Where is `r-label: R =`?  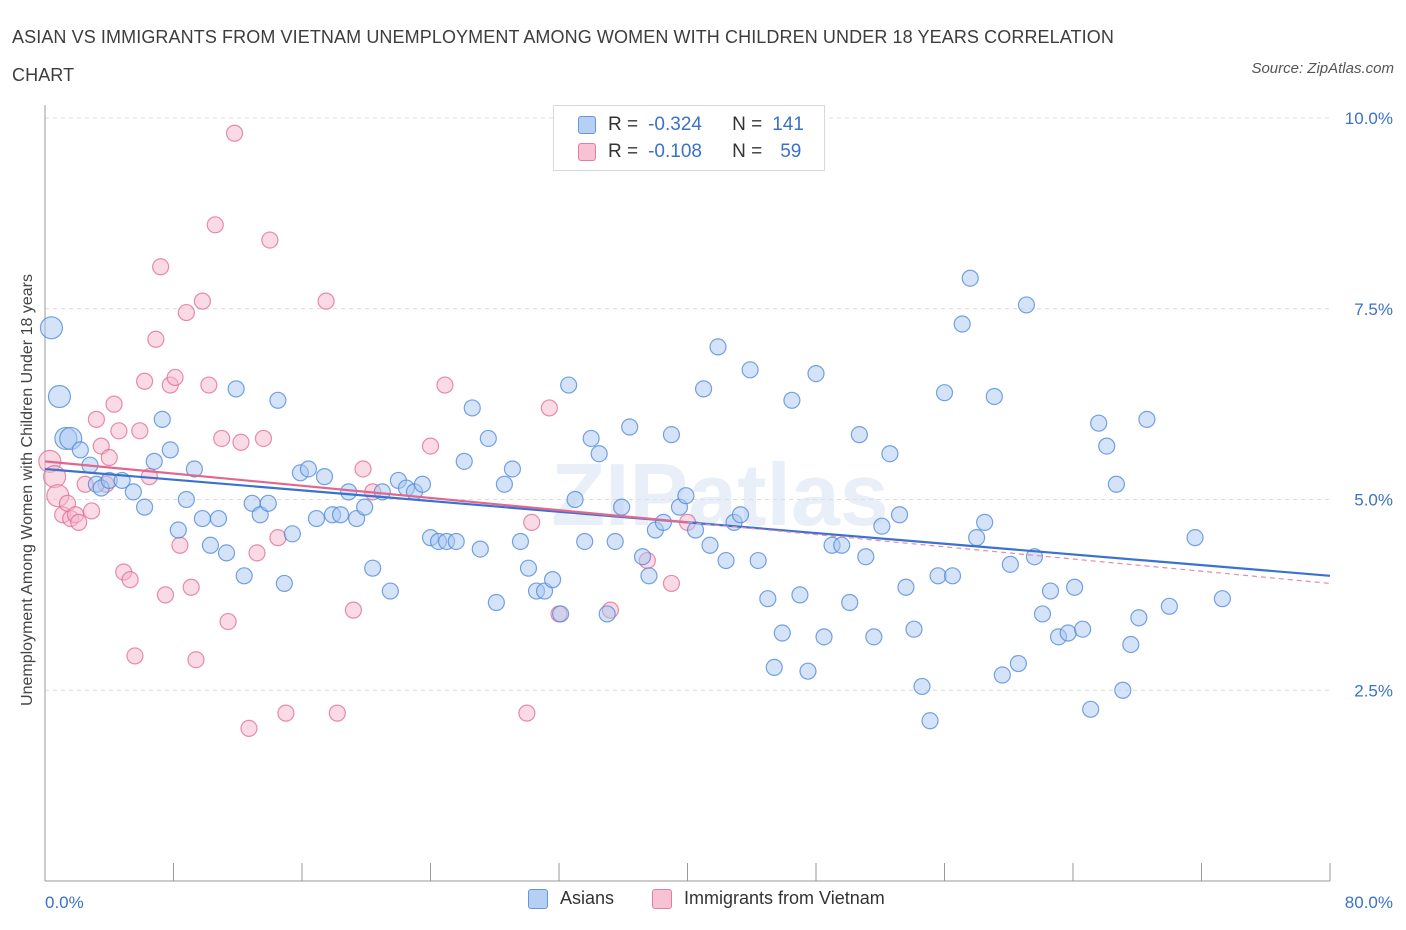 r-label: R = is located at coordinates (623, 151).